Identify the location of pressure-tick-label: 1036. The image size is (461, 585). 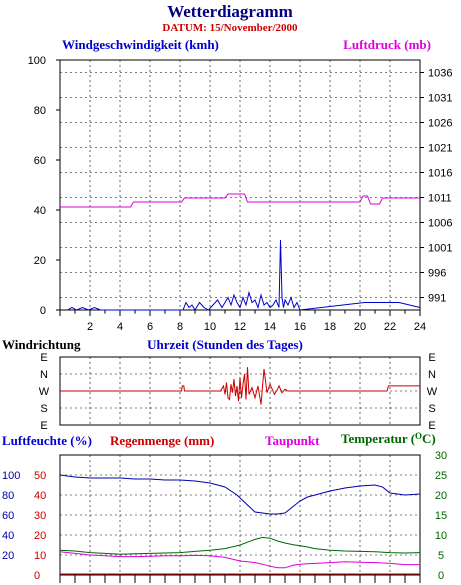
(440, 74).